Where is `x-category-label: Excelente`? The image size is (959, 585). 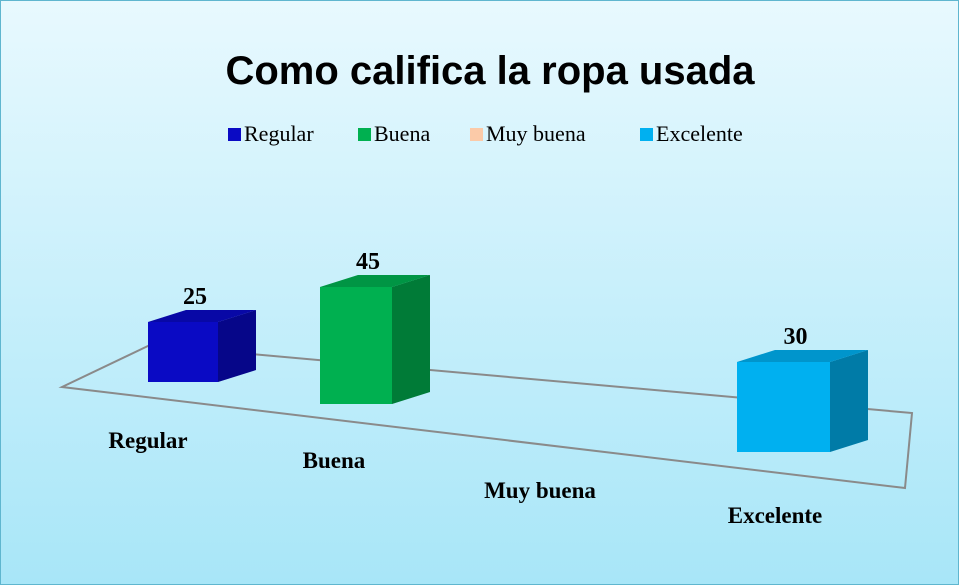 x-category-label: Excelente is located at coordinates (775, 515).